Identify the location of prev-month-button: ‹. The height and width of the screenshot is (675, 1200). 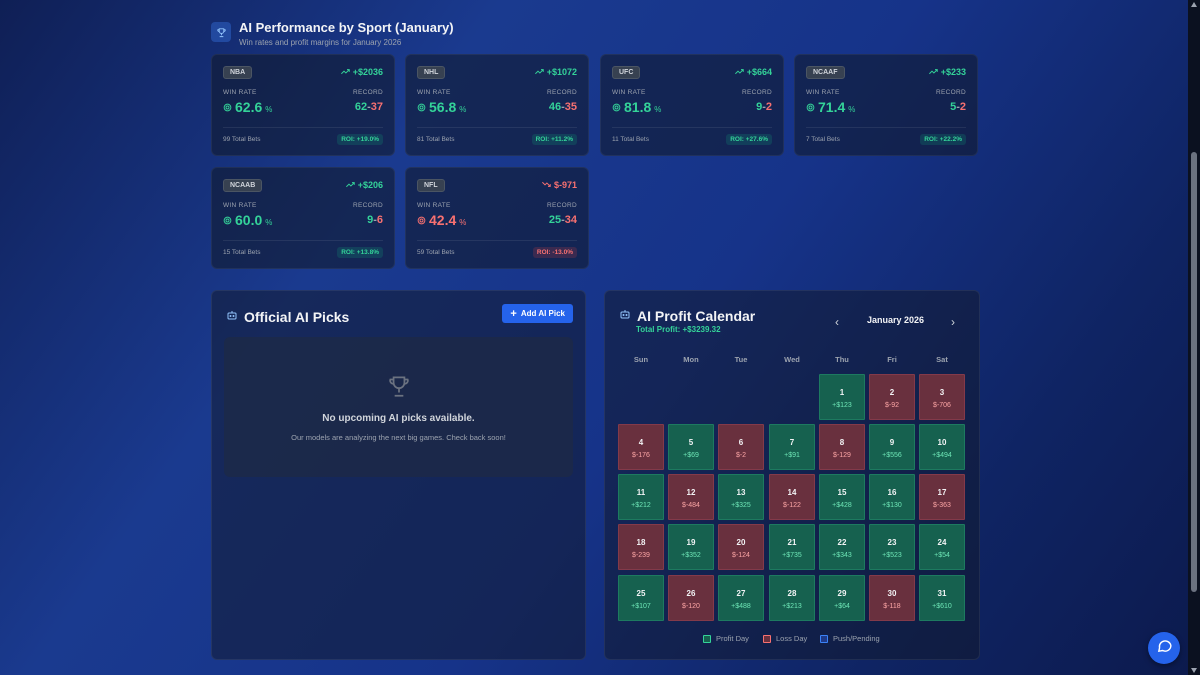
(837, 322).